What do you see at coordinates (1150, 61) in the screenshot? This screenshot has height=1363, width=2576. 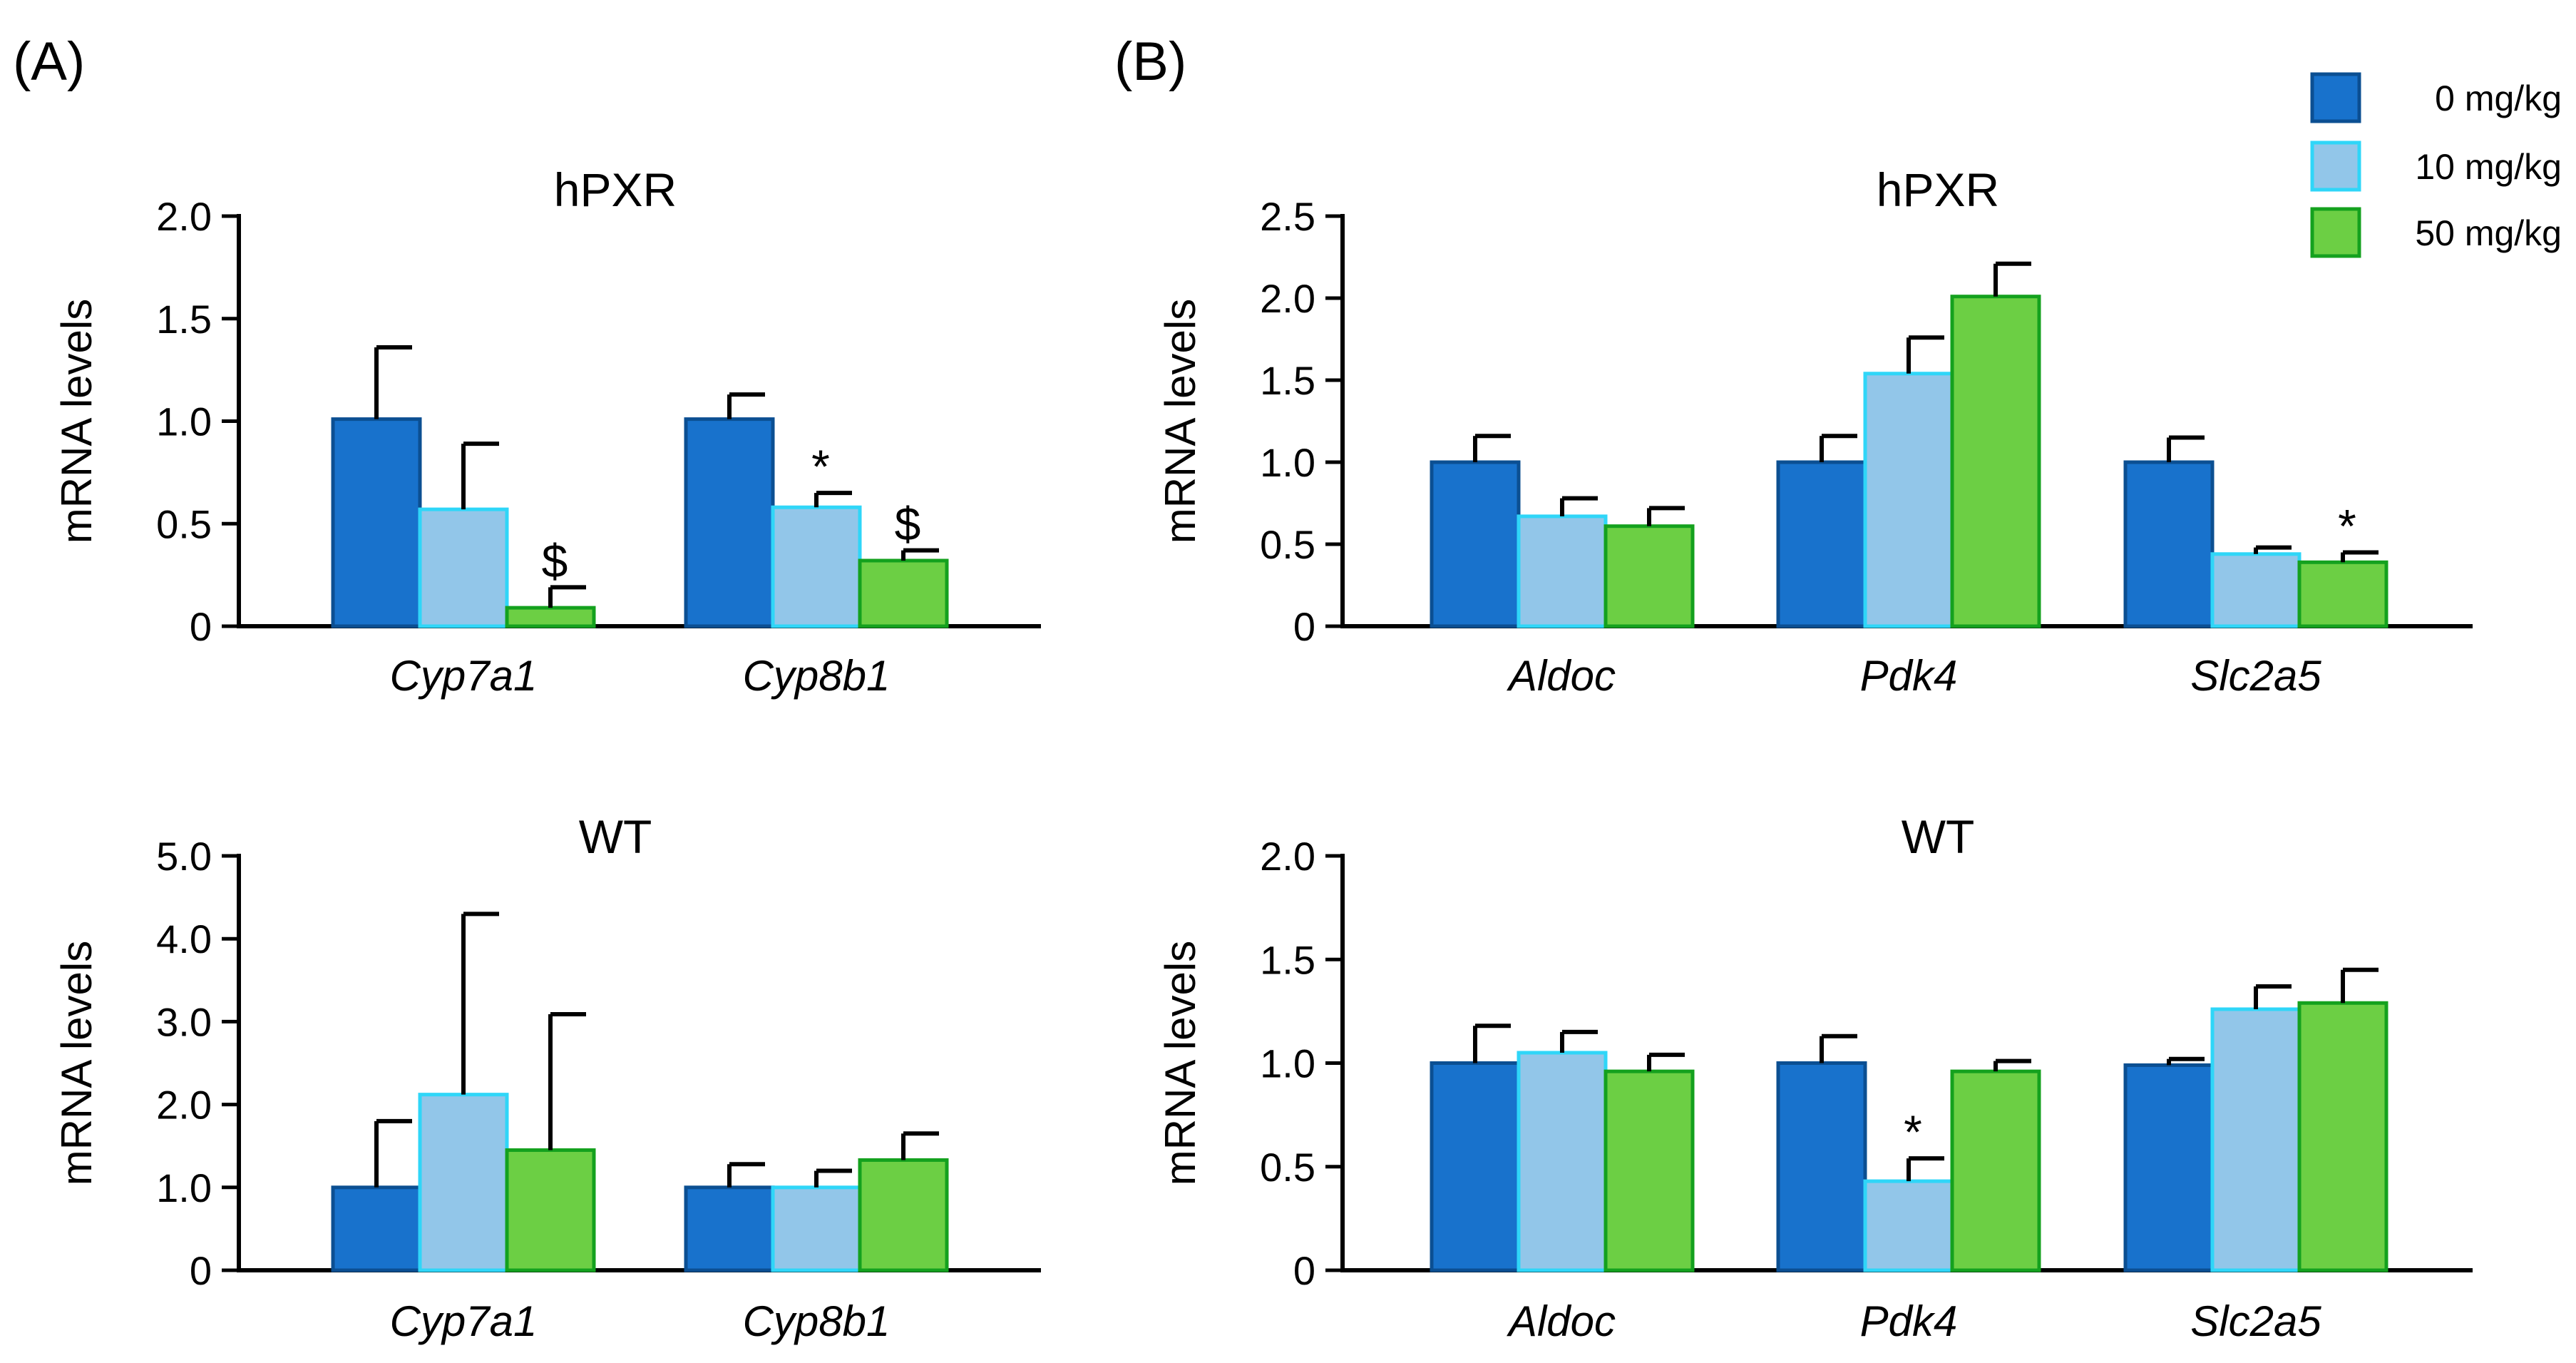 I see `panel-label-b: (B)` at bounding box center [1150, 61].